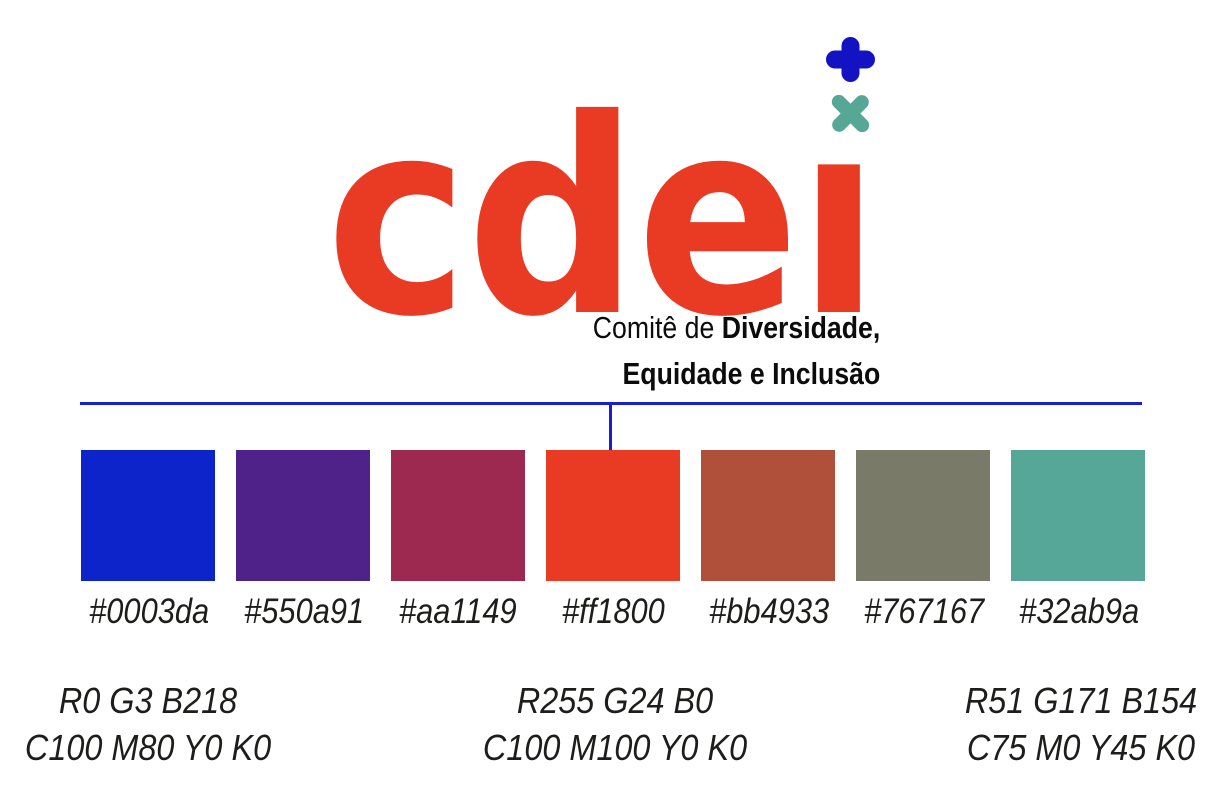 This screenshot has height=794, width=1228. What do you see at coordinates (148, 724) in the screenshot?
I see `color-detail-block-blue: R0 G3 B218 C100 M80 Y0 K0` at bounding box center [148, 724].